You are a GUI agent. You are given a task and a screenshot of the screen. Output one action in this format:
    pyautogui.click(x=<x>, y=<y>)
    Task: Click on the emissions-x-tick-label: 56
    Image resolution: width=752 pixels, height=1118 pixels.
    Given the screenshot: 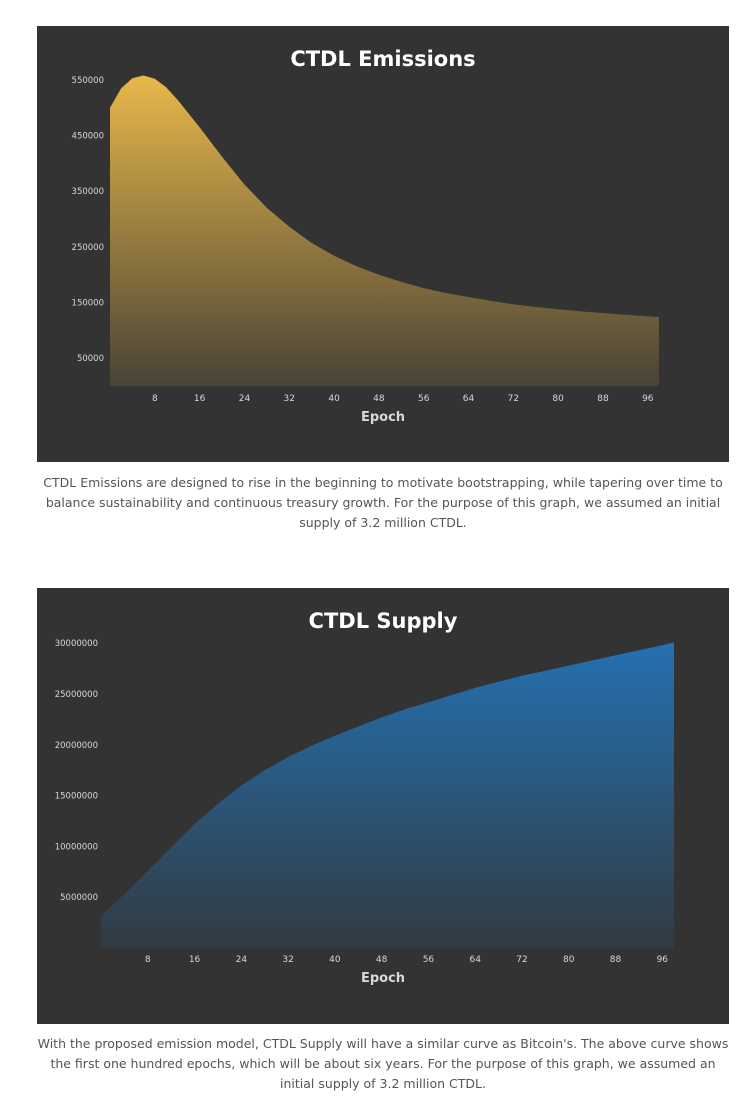 What is the action you would take?
    pyautogui.click(x=424, y=399)
    